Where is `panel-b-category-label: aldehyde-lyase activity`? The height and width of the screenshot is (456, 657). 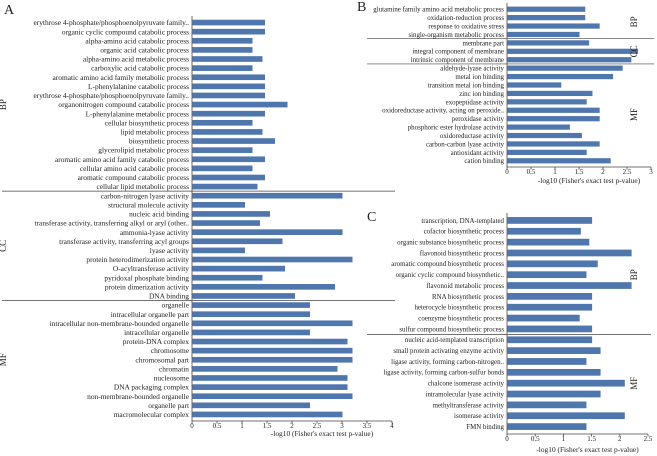
panel-b-category-label: aldehyde-lyase activity is located at coordinates (472, 69).